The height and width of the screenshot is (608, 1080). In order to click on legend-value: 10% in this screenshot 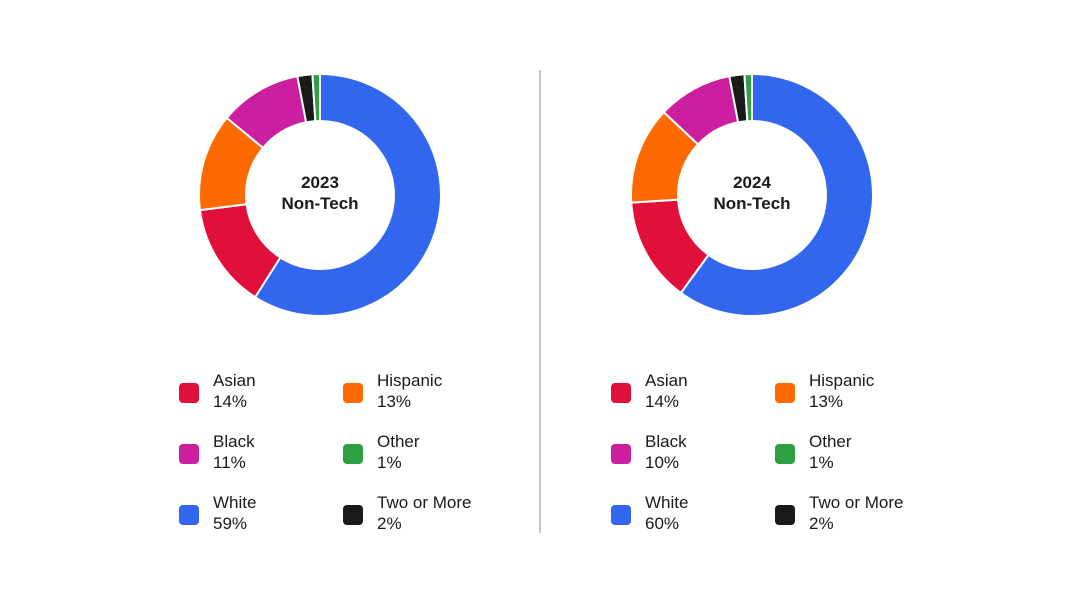, I will do `click(662, 462)`.